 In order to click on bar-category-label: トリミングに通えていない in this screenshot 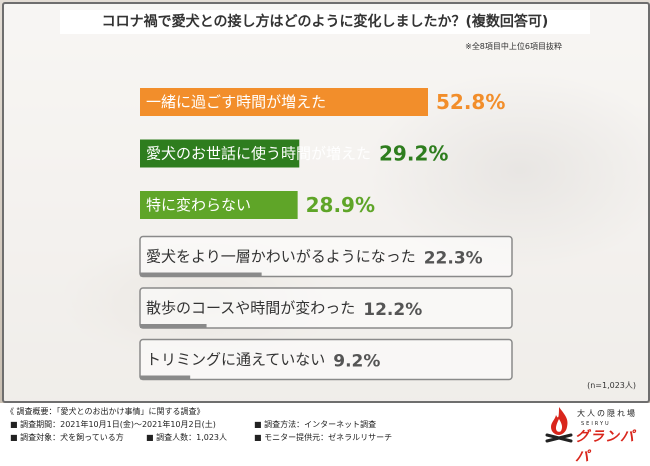, I will do `click(235, 360)`.